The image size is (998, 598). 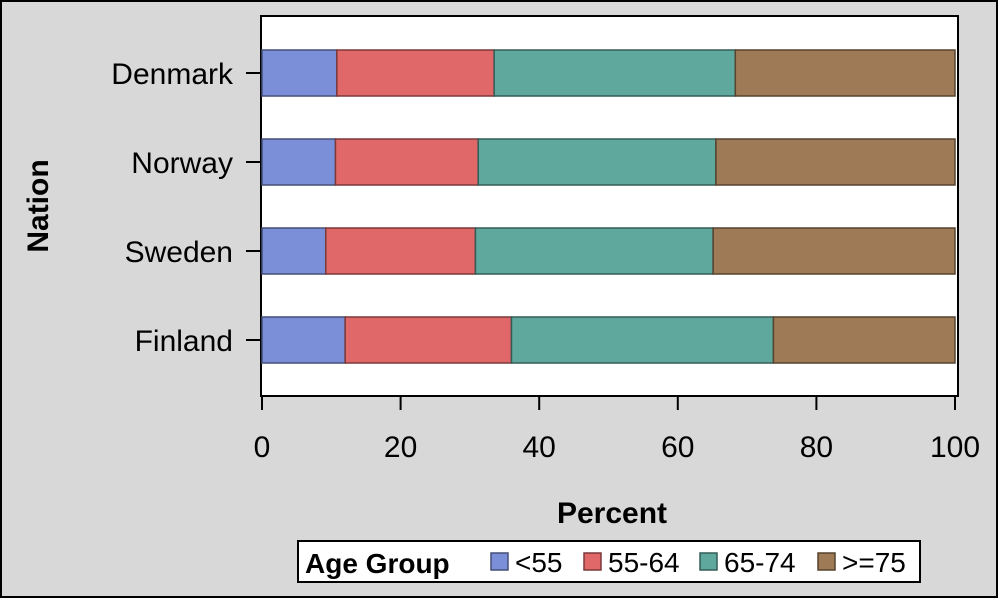 What do you see at coordinates (874, 562) in the screenshot?
I see `legend-label: >=75` at bounding box center [874, 562].